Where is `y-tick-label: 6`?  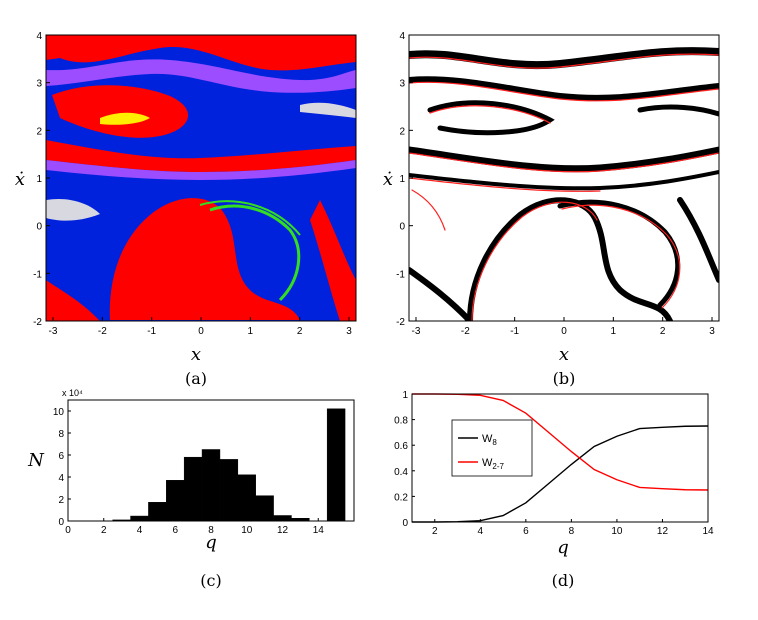
y-tick-label: 6 is located at coordinates (61, 456).